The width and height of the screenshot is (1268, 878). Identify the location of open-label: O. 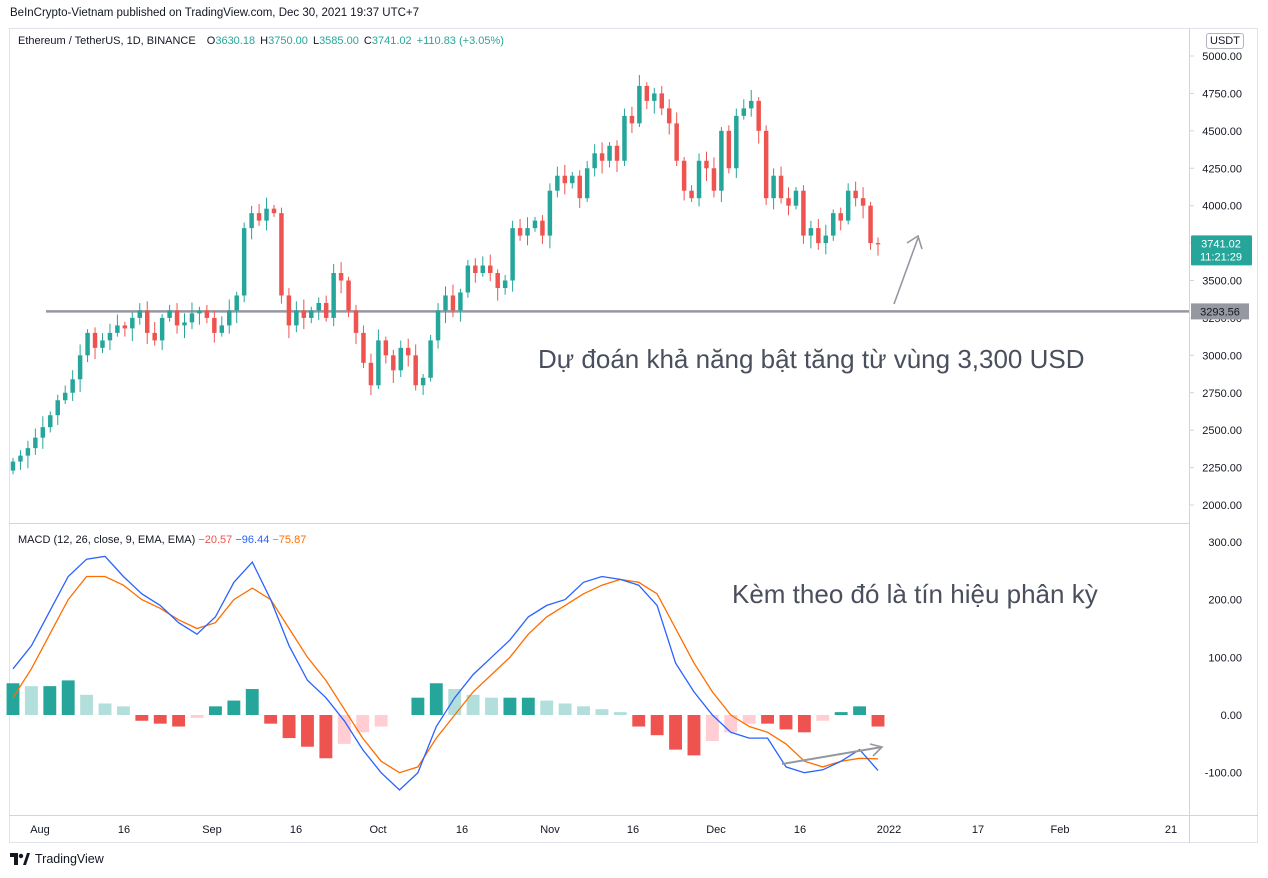
(211, 41).